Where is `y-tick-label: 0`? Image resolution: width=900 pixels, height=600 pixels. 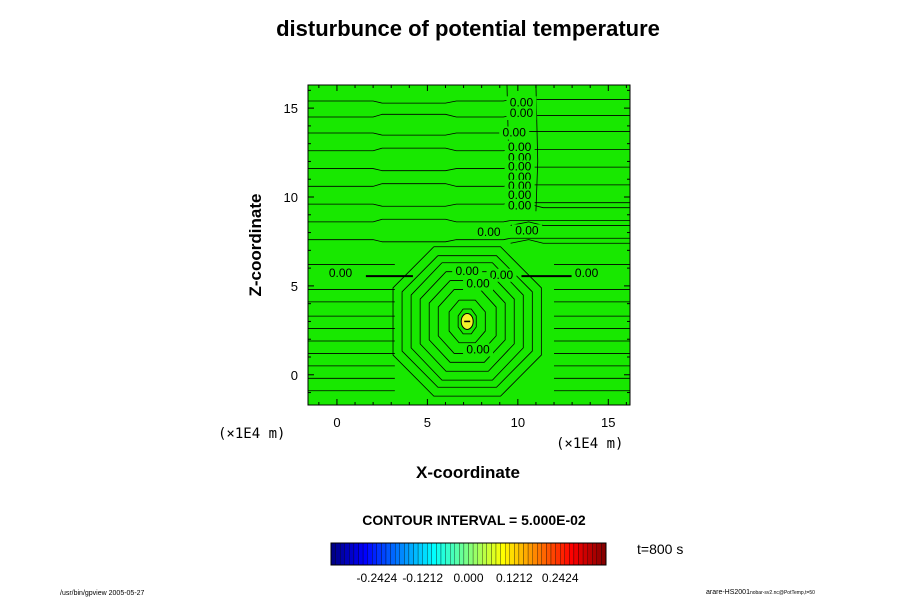 y-tick-label: 0 is located at coordinates (294, 375).